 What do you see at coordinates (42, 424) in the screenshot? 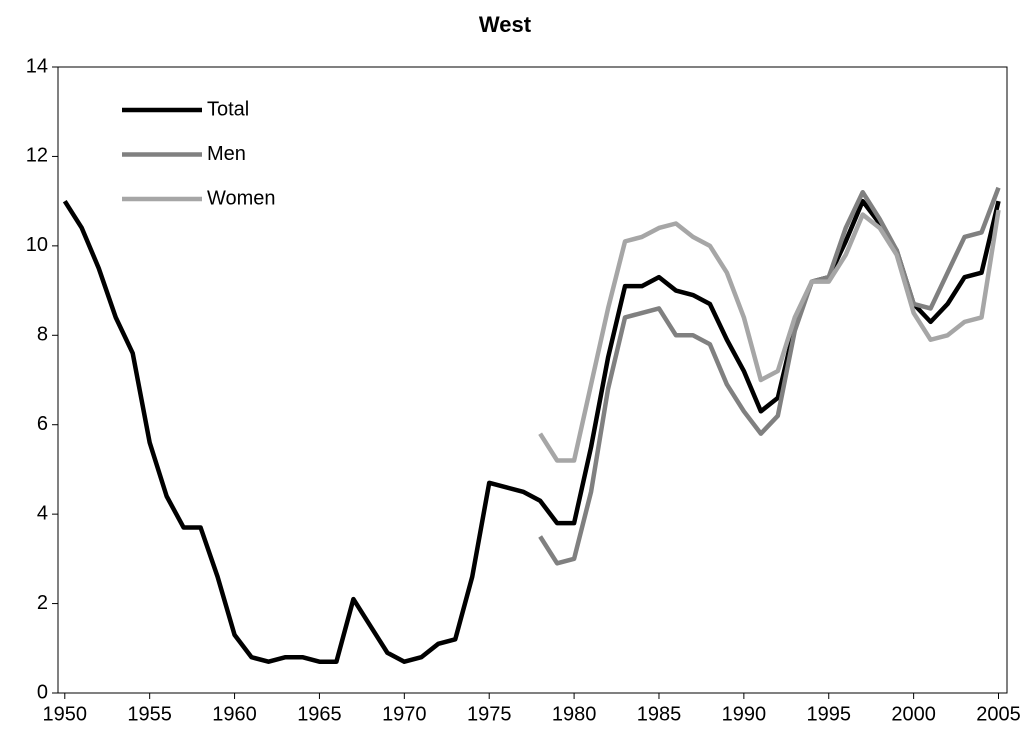
I see `y-tick-label: 6` at bounding box center [42, 424].